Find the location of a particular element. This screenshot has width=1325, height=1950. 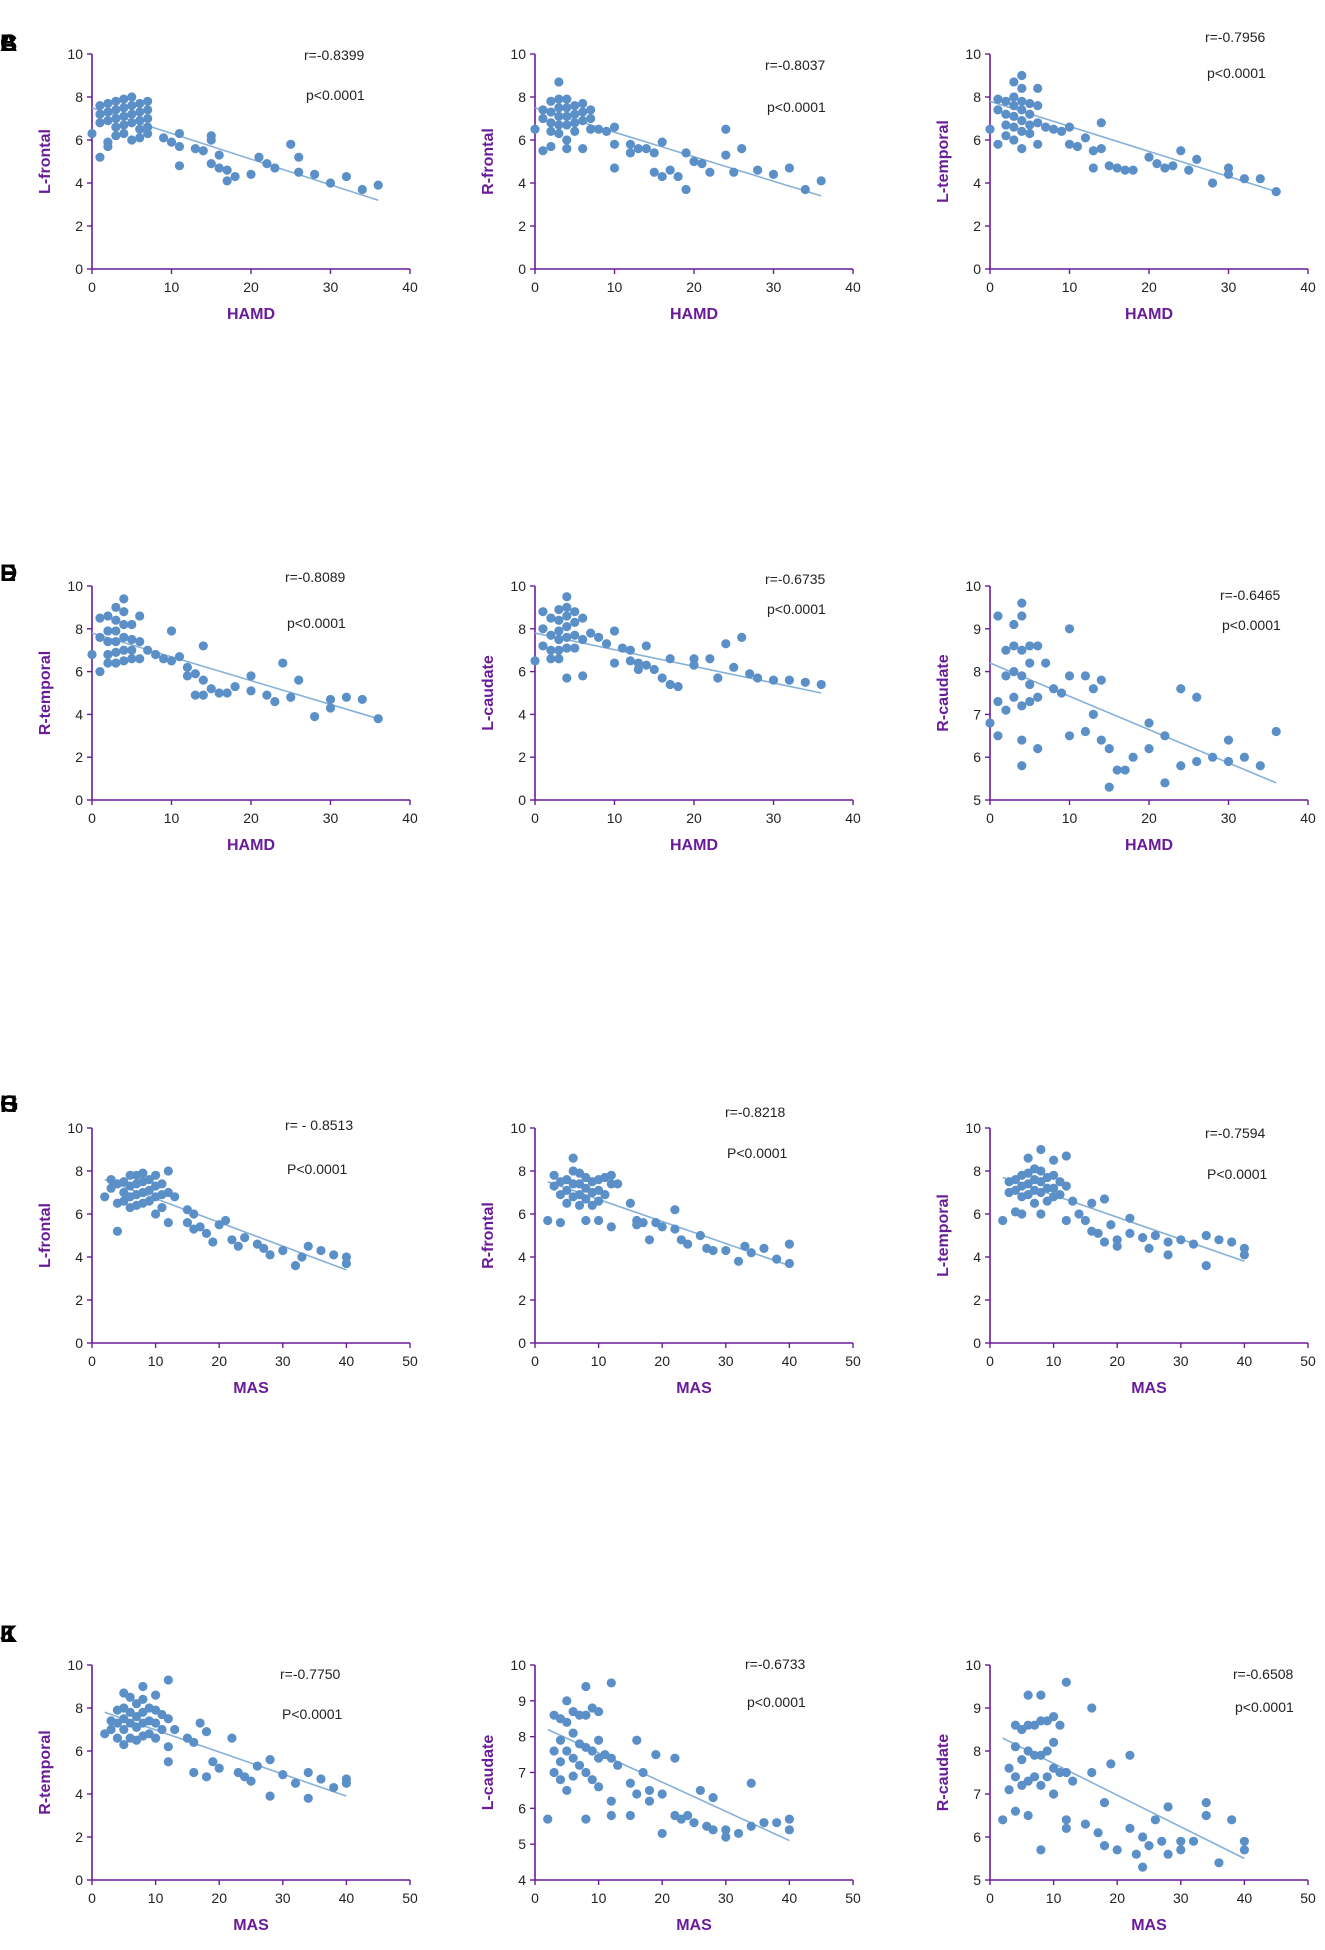

y-tick-label: 10 is located at coordinates (973, 1128).